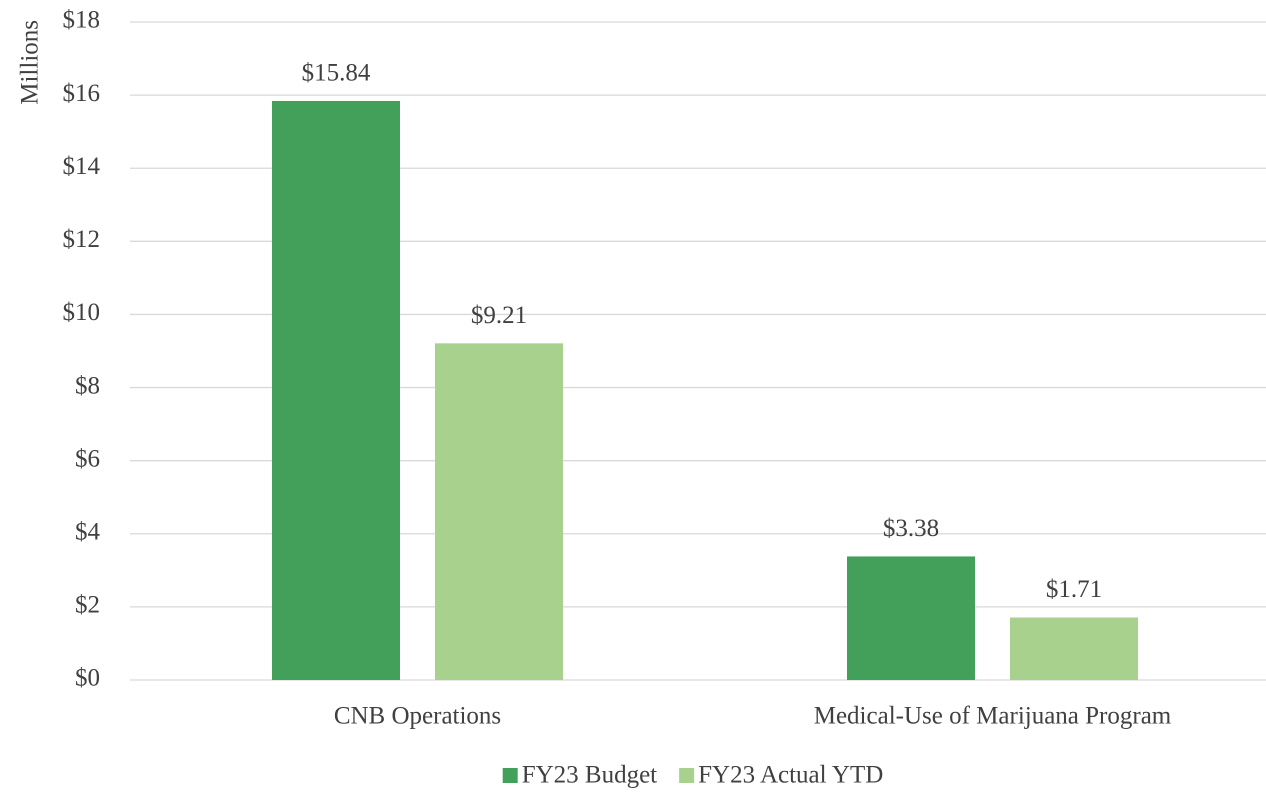 The width and height of the screenshot is (1266, 792). Describe the element at coordinates (87, 385) in the screenshot. I see `y-tick-label: $8` at that location.